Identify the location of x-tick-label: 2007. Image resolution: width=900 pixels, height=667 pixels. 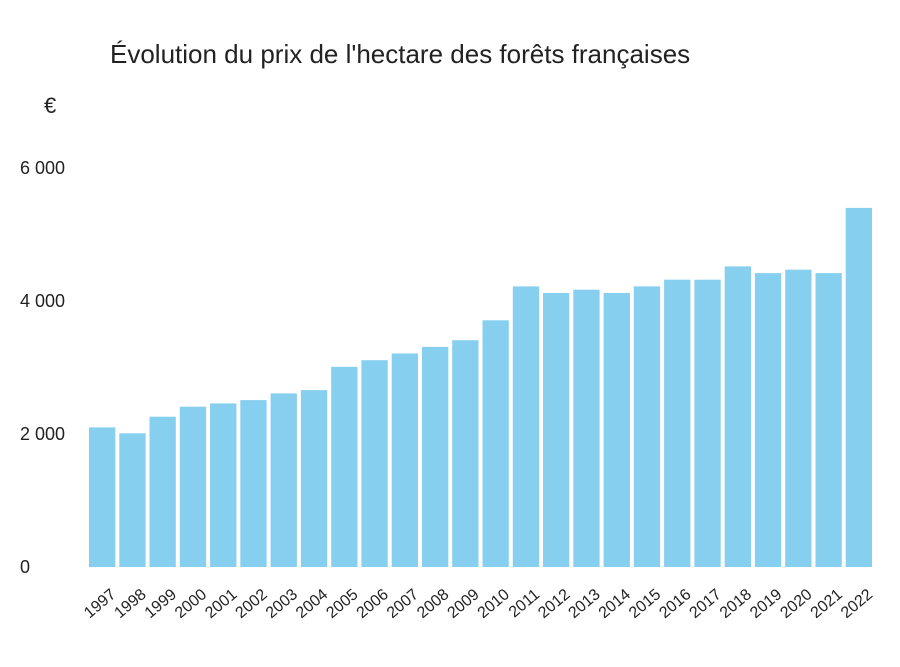
(403, 604).